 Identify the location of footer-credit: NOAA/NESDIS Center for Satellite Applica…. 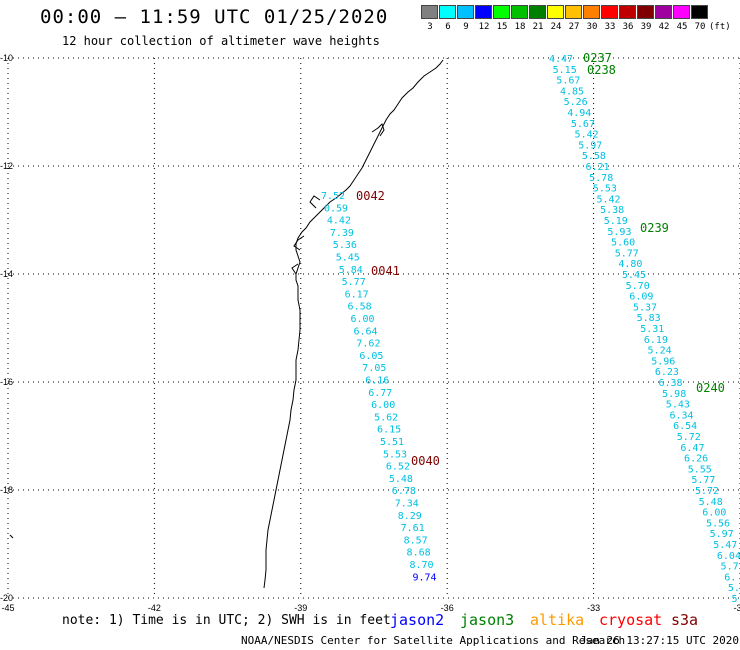
(433, 640).